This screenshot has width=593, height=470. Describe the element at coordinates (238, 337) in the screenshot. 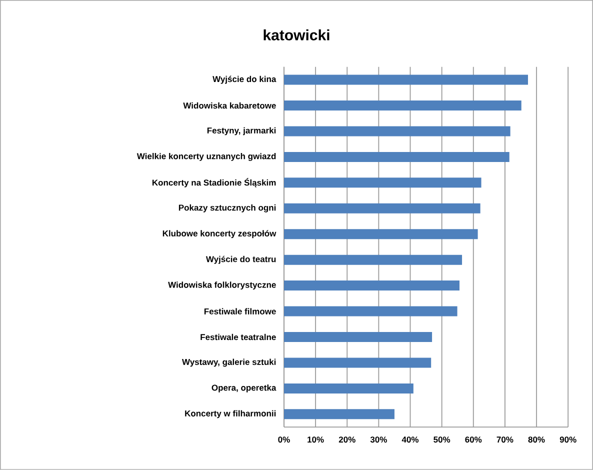

I see `y-tick-label: Festiwale teatralne` at that location.